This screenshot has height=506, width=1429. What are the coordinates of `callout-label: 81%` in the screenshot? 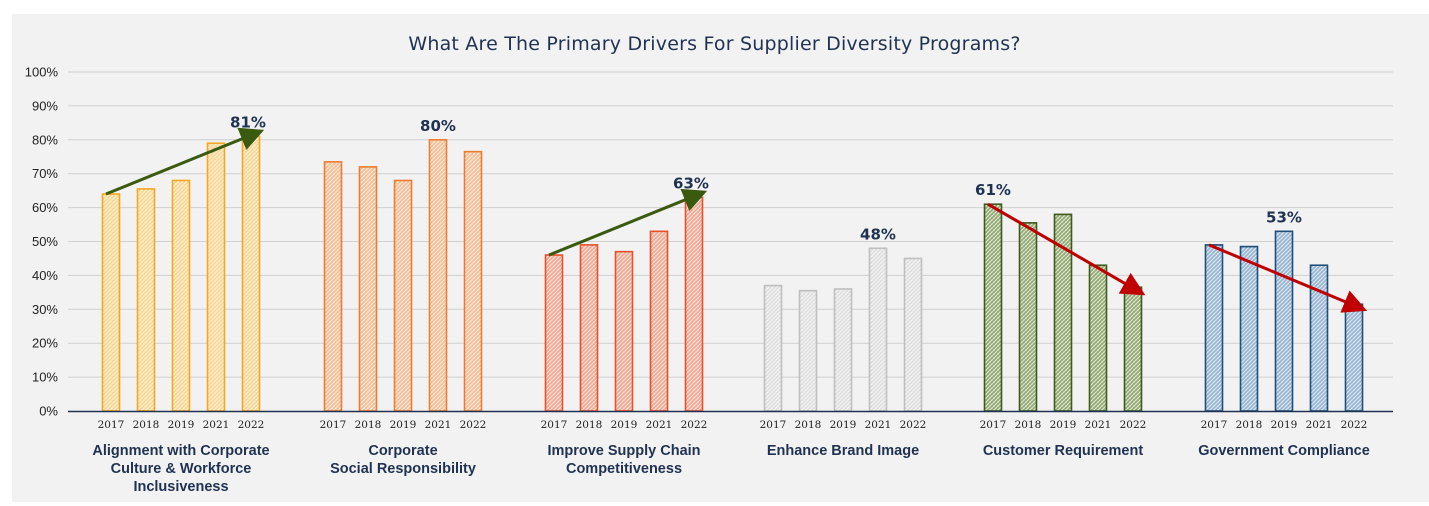 It's located at (248, 122).